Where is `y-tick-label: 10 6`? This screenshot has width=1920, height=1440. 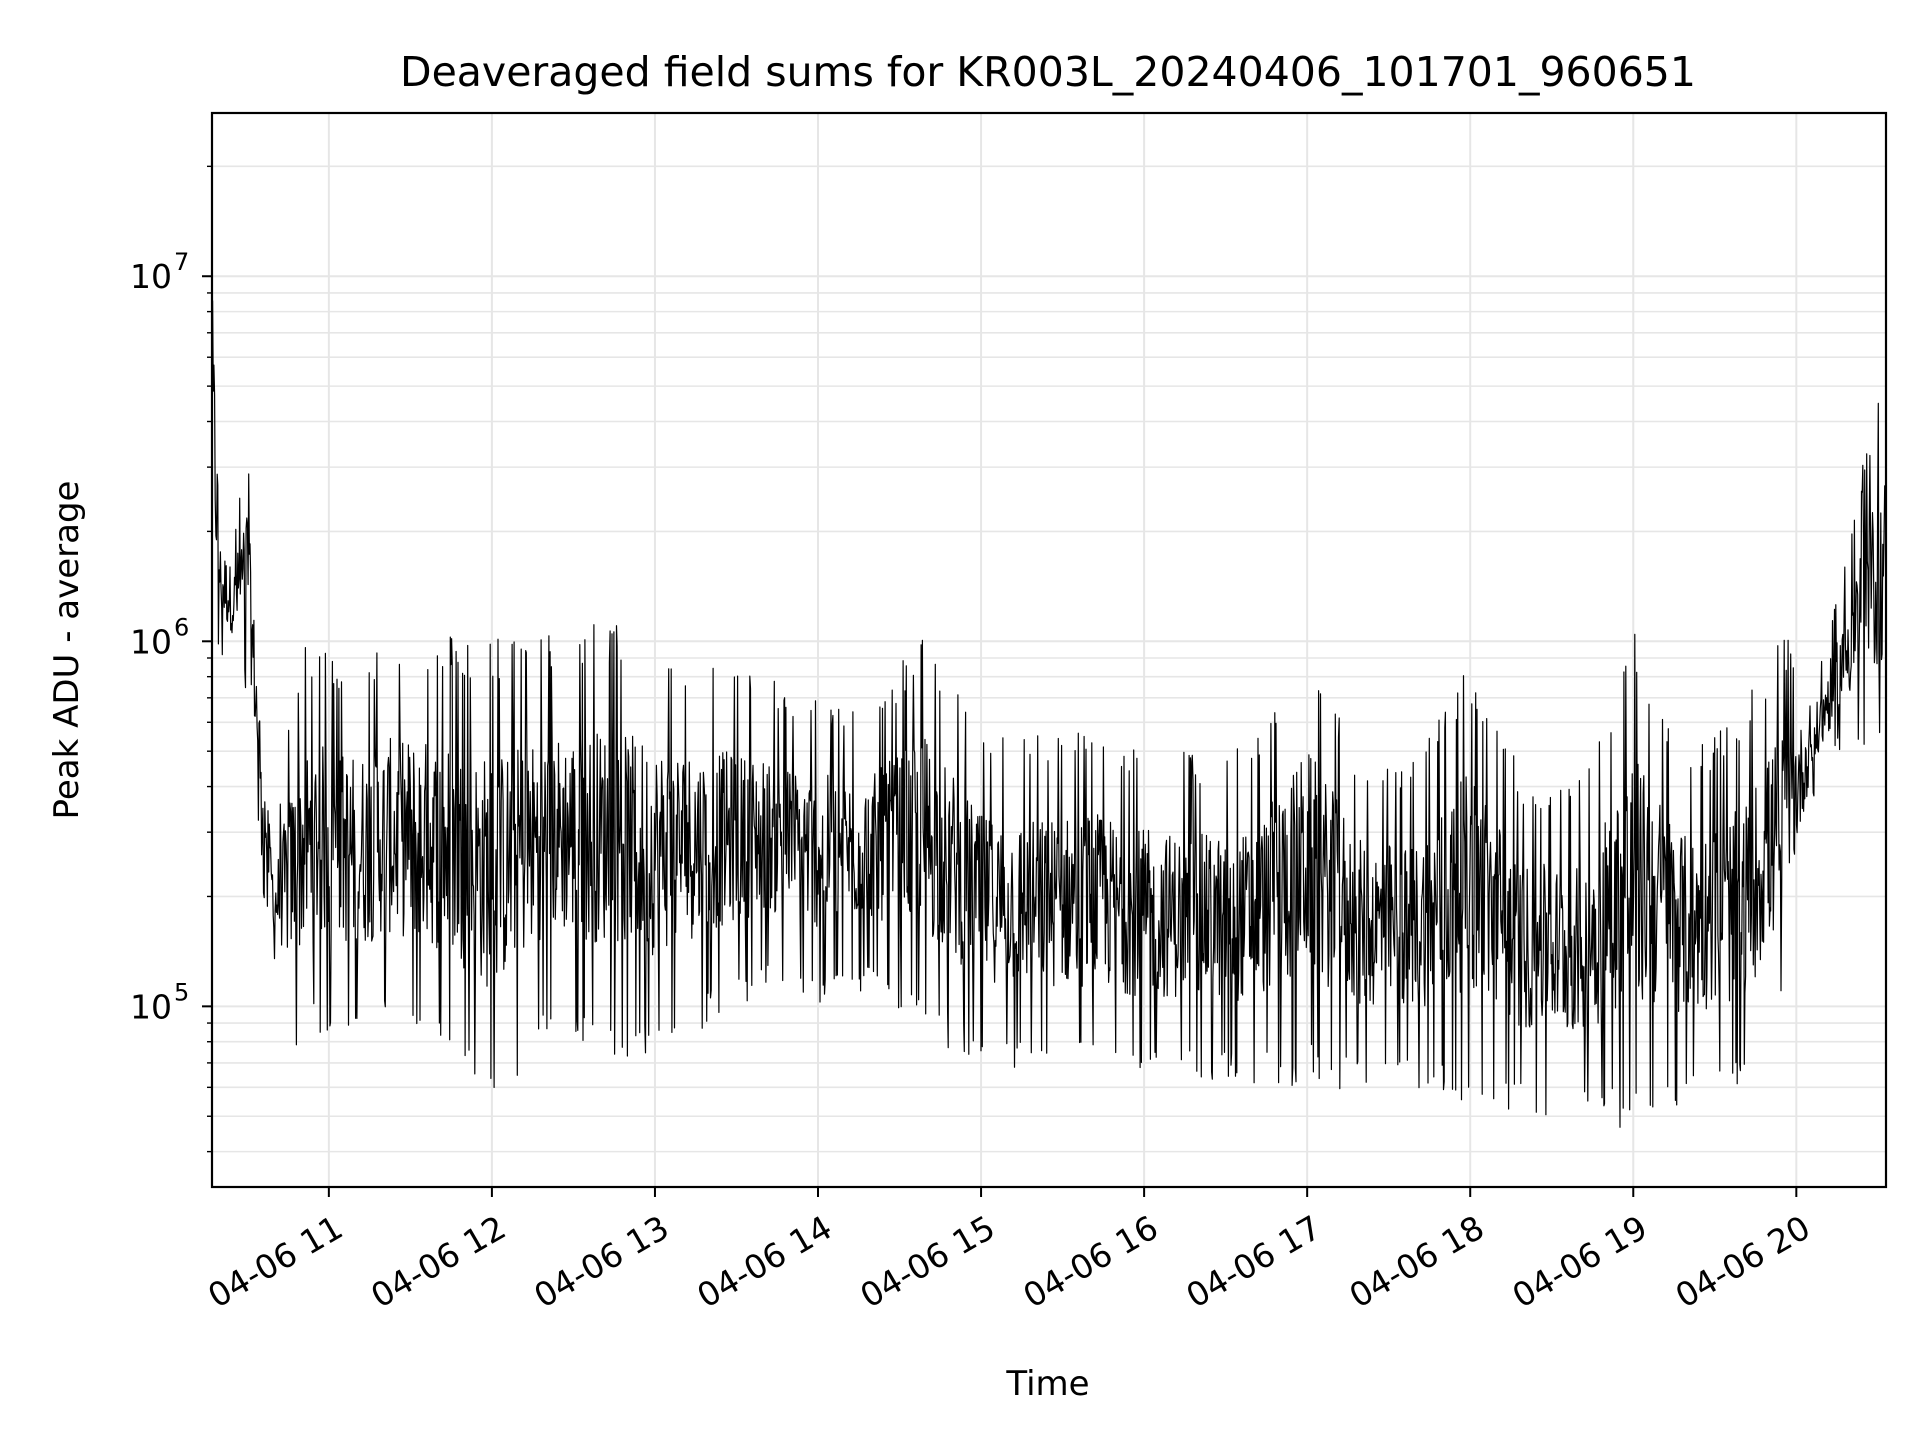
y-tick-label: 10 6 is located at coordinates (159, 637).